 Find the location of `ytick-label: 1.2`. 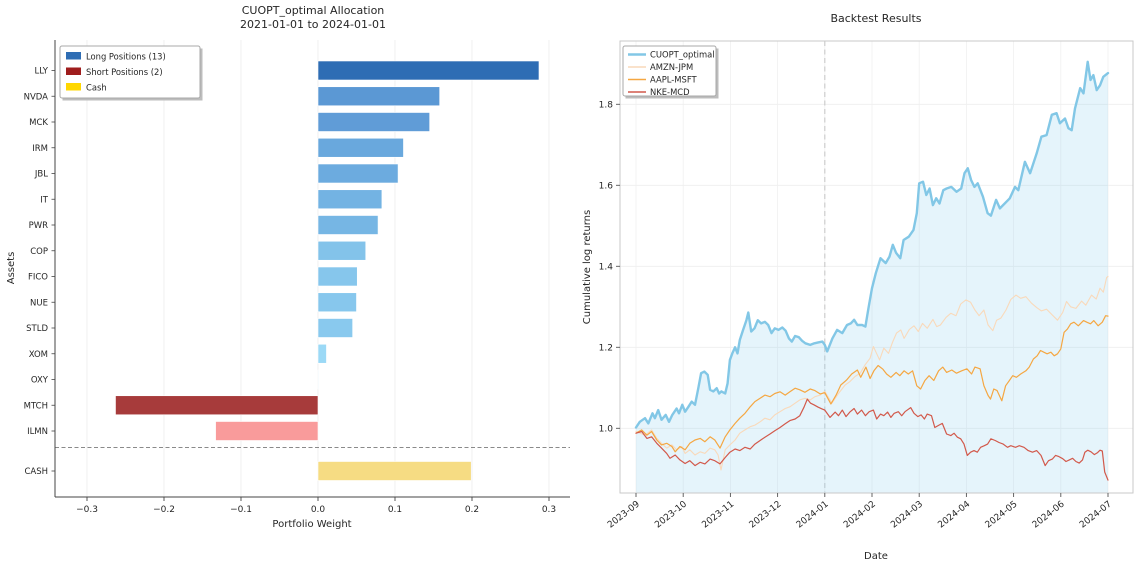

ytick-label: 1.2 is located at coordinates (606, 348).